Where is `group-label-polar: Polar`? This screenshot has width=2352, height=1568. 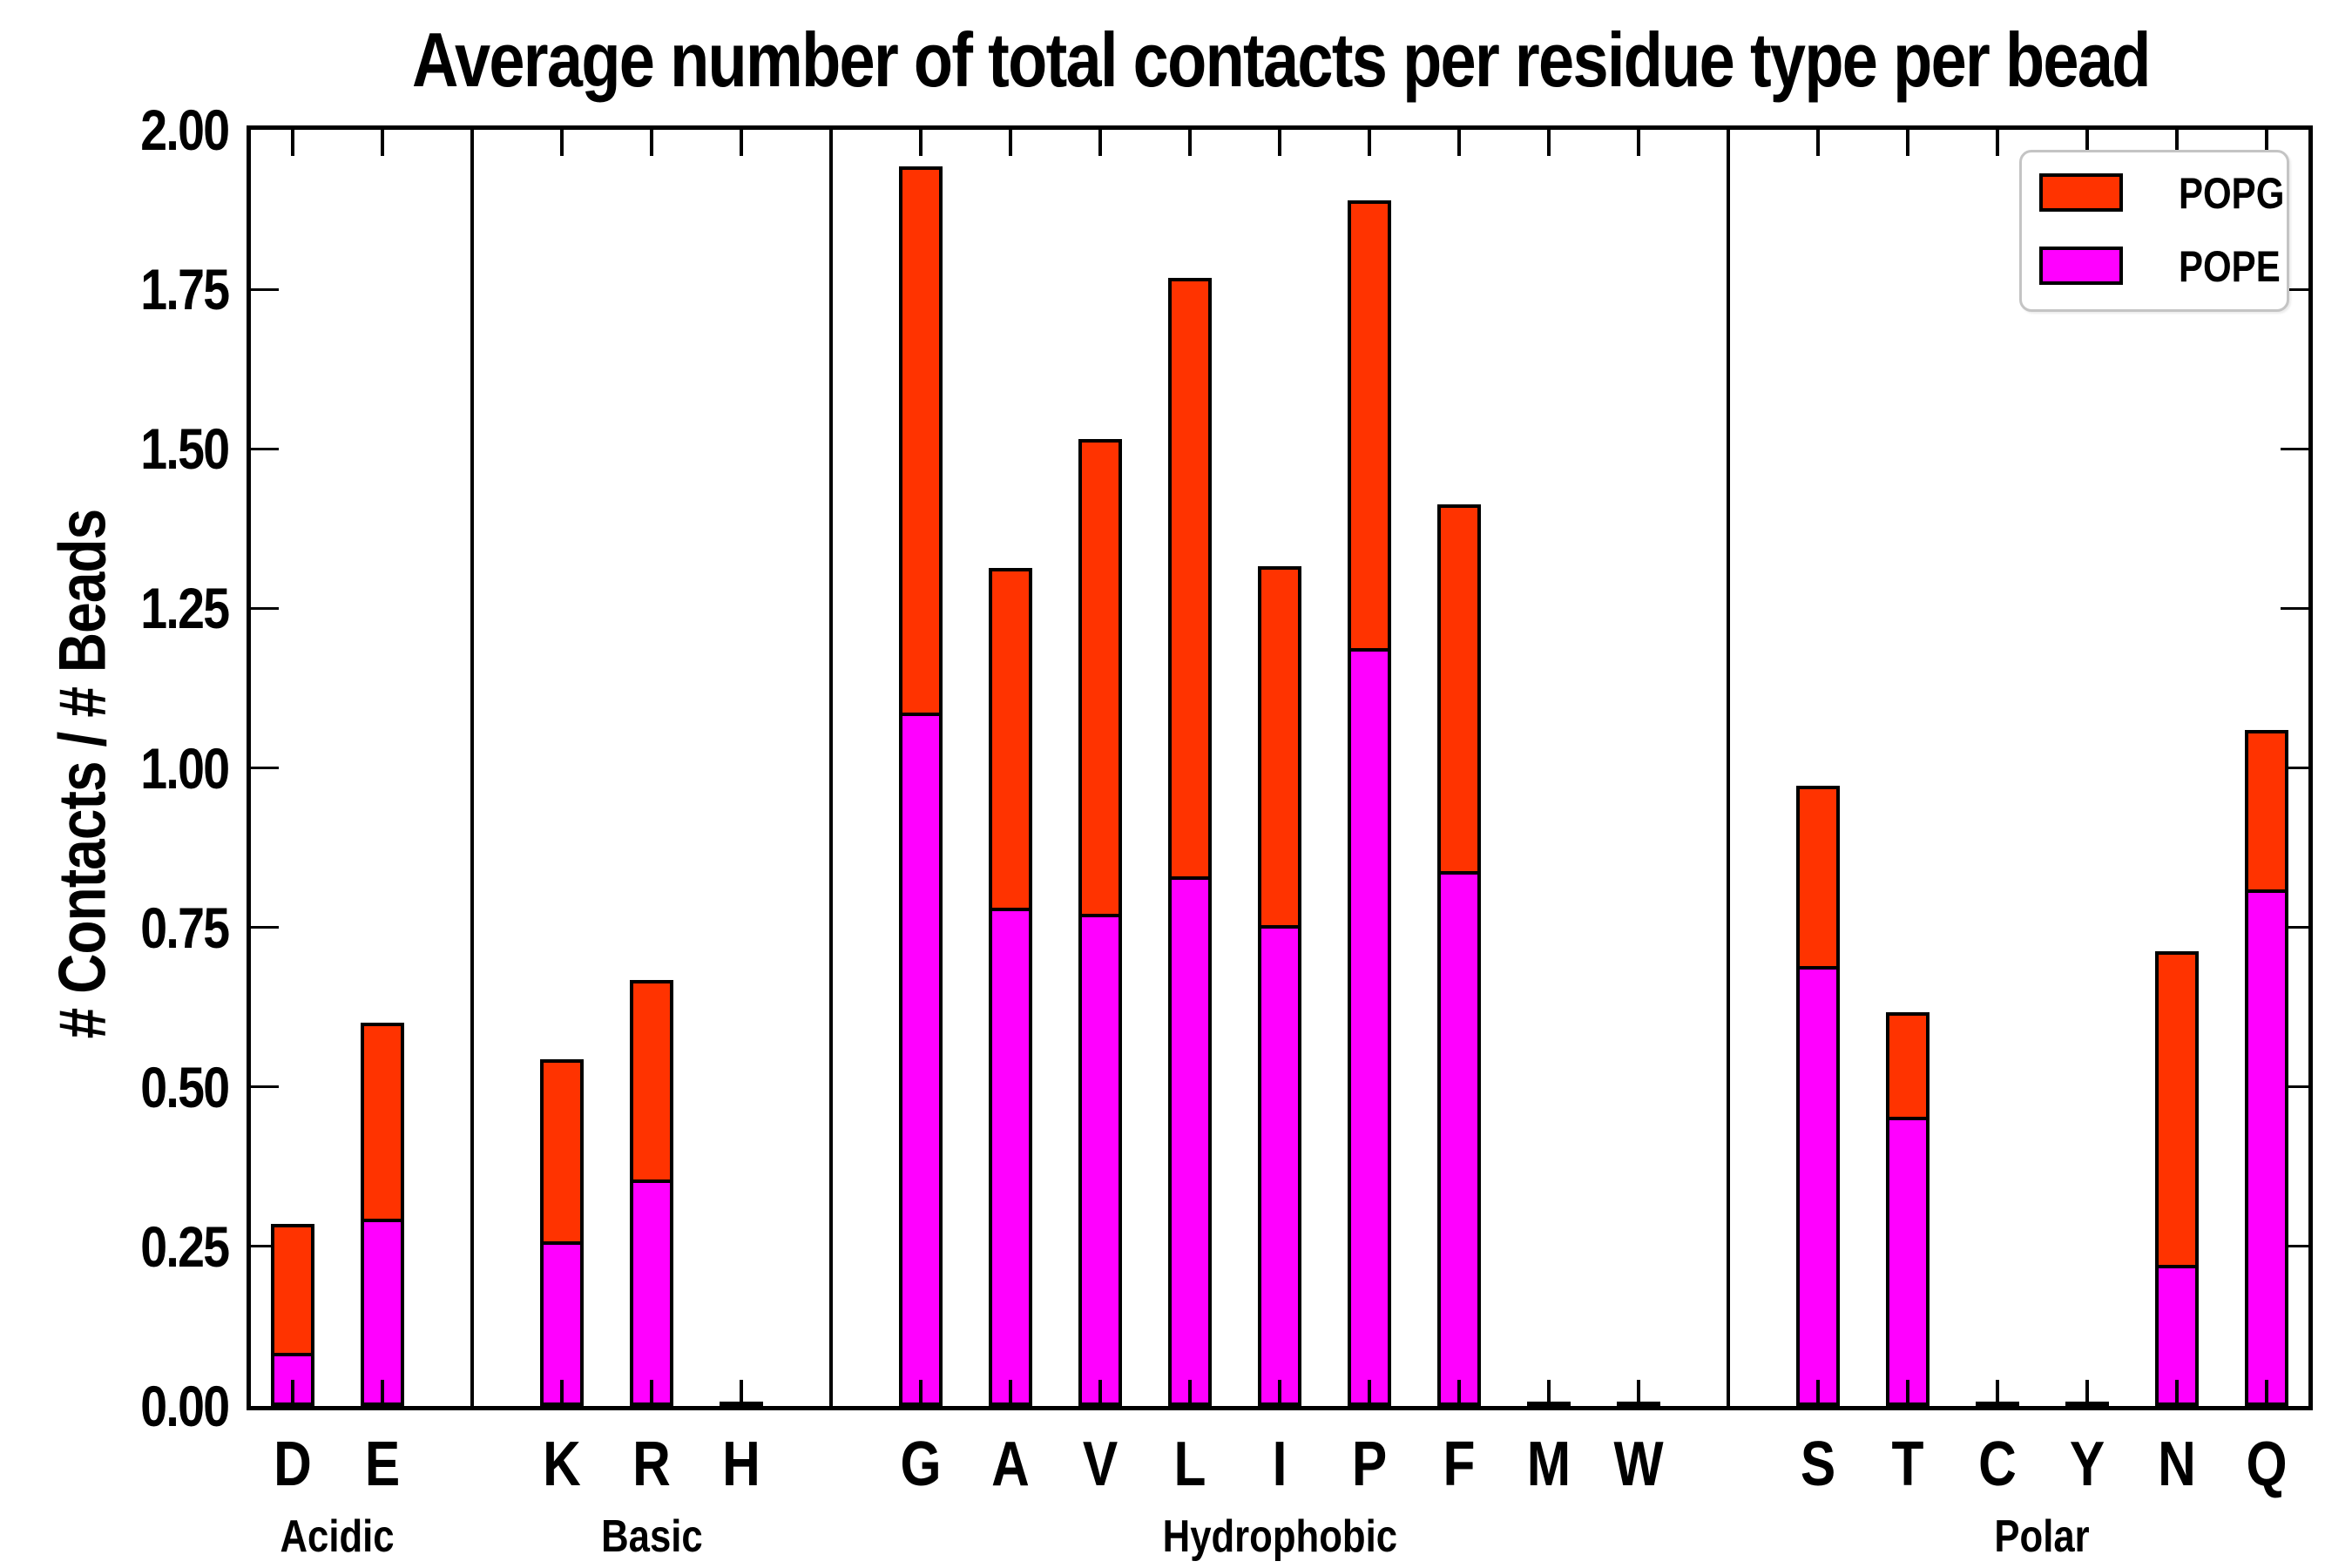
group-label-polar: Polar is located at coordinates (2043, 1536).